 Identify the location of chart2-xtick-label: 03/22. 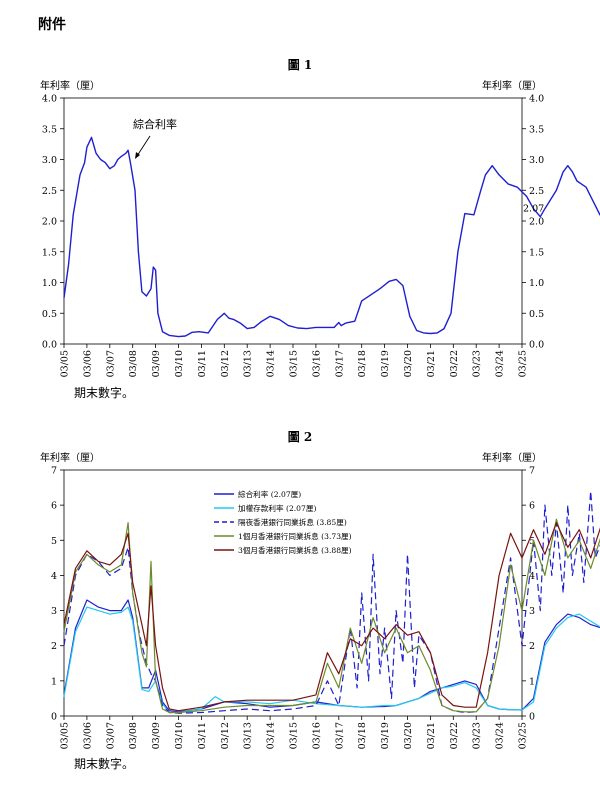
(454, 735).